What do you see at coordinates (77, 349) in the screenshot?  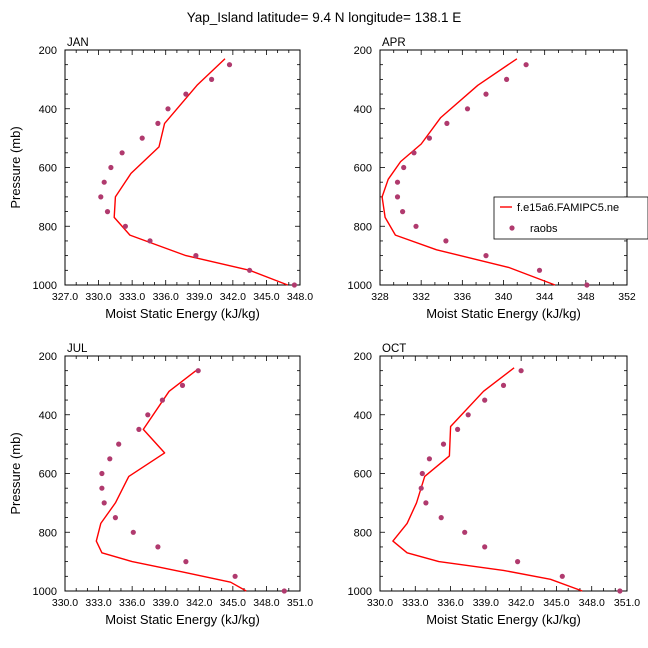 I see `panel-label-jul: JUL` at bounding box center [77, 349].